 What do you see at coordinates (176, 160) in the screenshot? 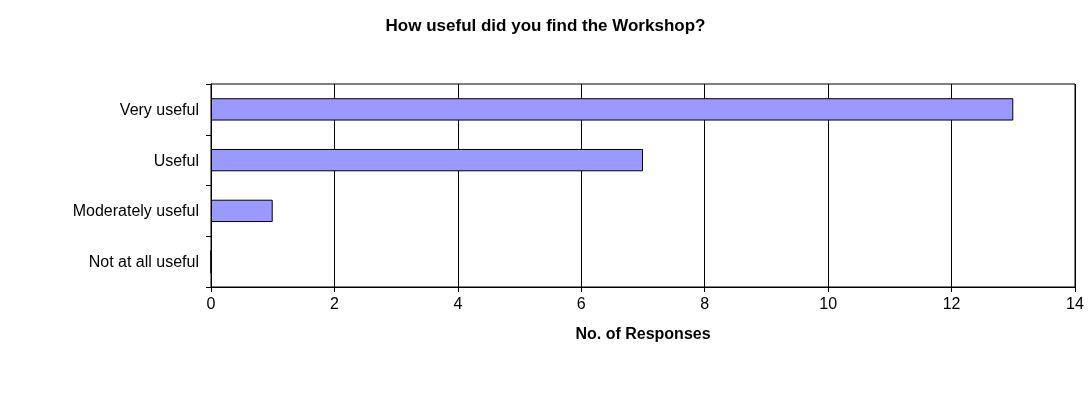
I see `y-tick-label: Useful` at bounding box center [176, 160].